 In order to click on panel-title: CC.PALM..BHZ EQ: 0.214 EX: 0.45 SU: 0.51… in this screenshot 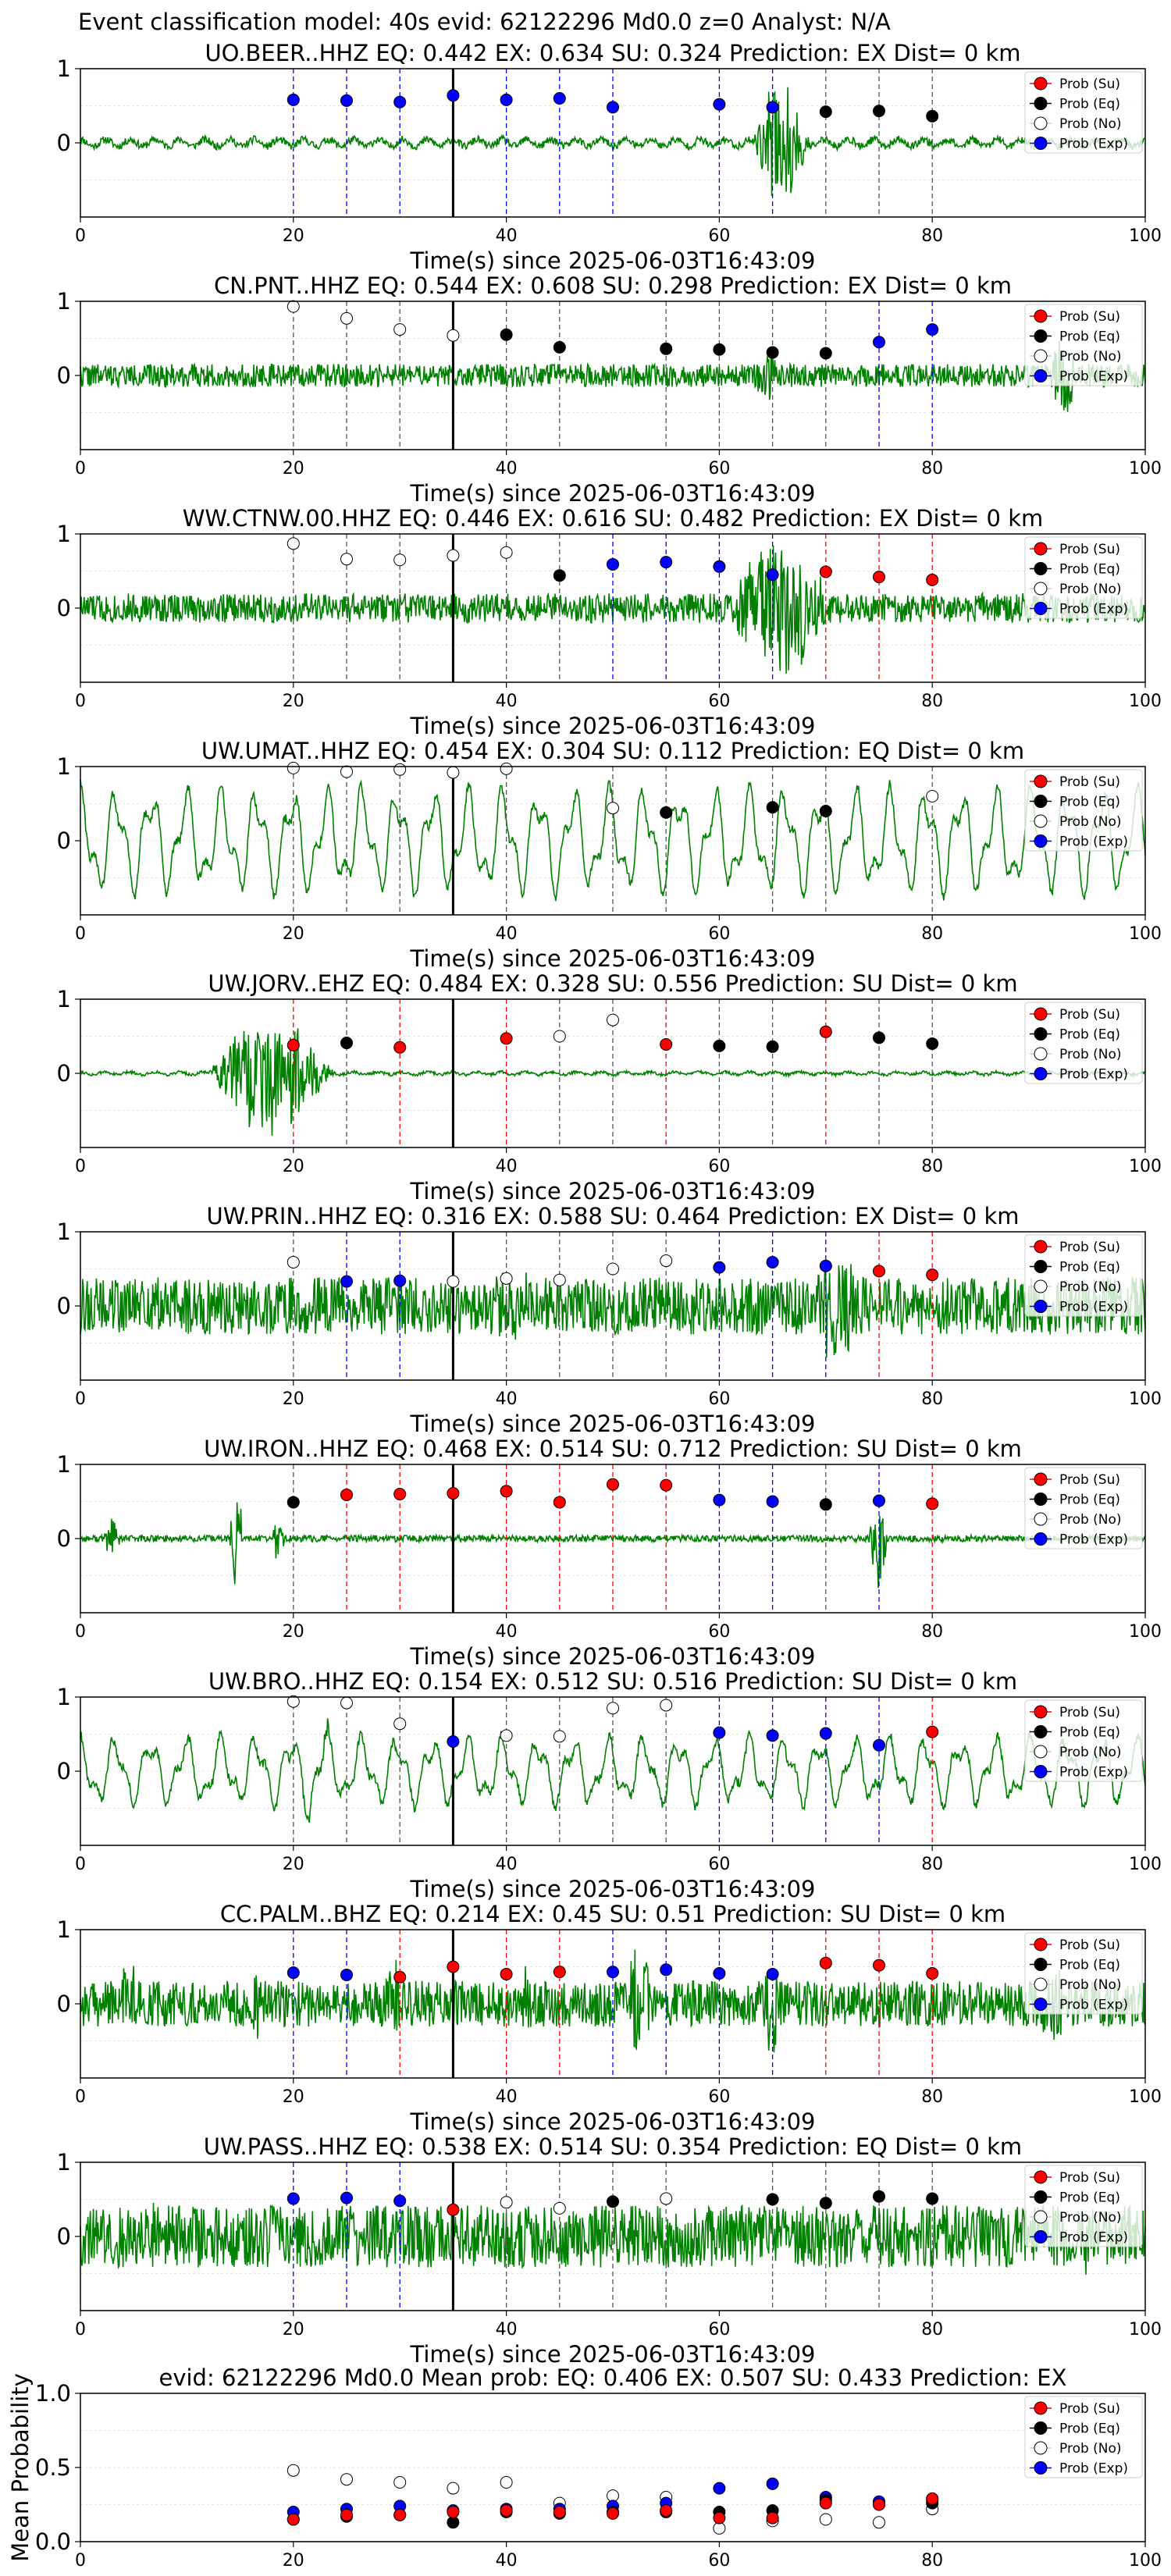, I will do `click(612, 1914)`.